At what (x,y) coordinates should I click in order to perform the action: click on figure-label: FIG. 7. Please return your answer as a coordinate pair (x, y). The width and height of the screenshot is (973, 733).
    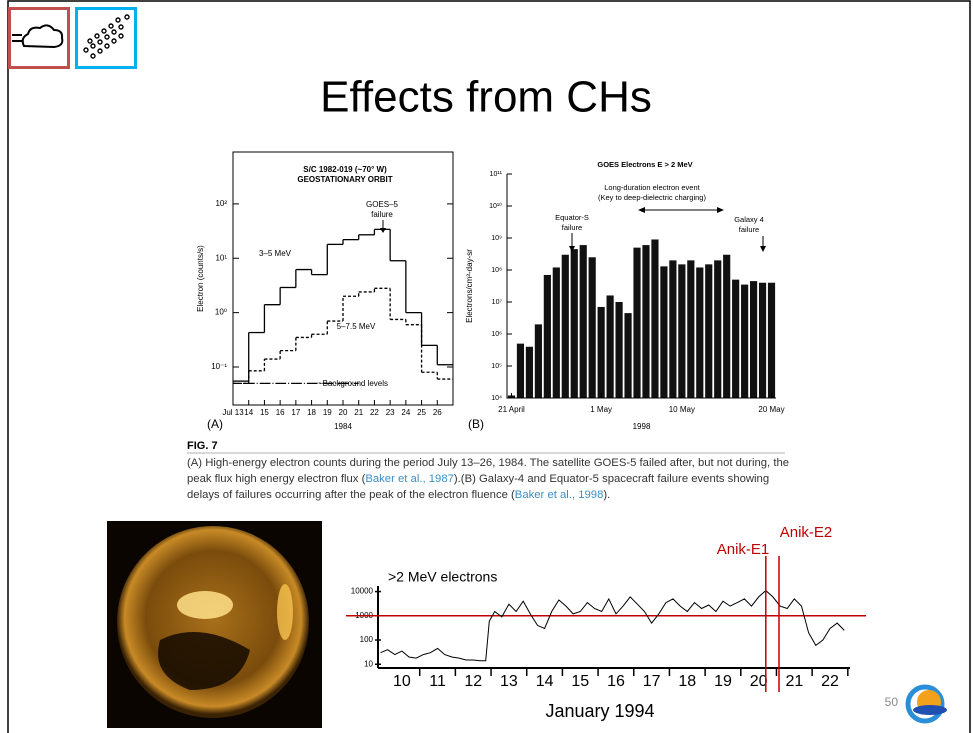
    Looking at the image, I should click on (202, 446).